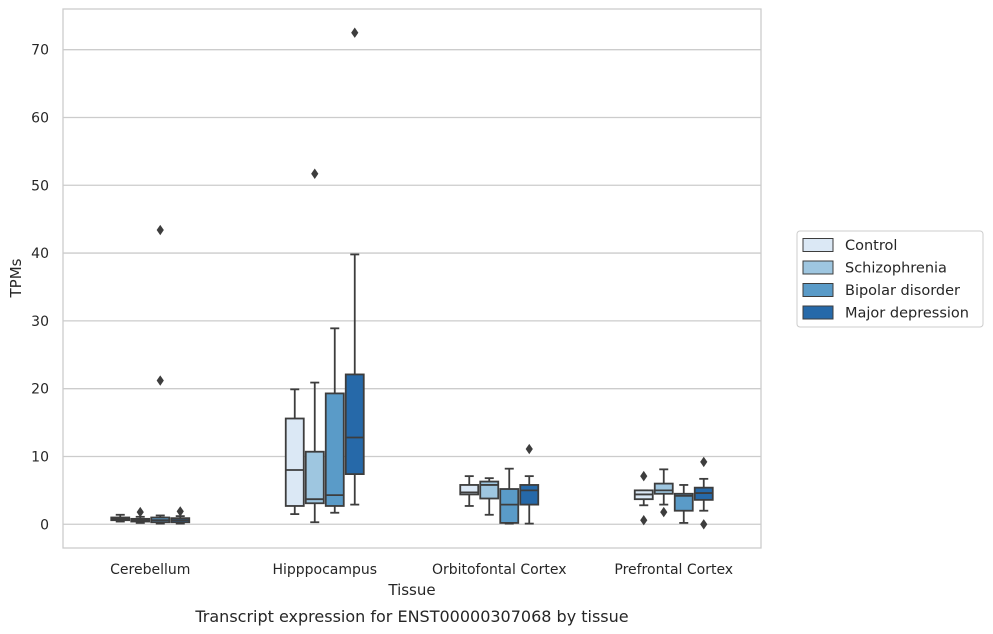  I want to click on x-tick-label: Cerebellum, so click(150, 570).